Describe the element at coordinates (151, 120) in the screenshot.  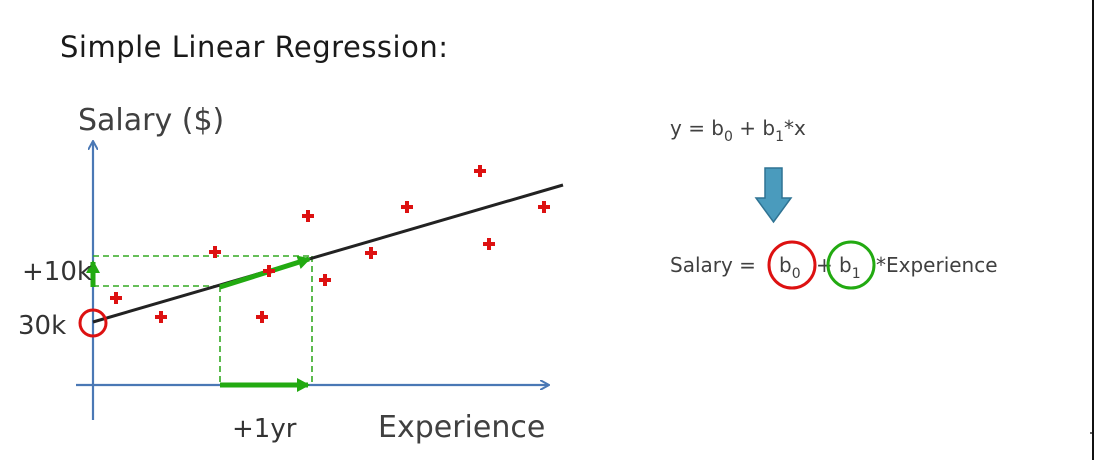
I see `y-axis-label: Salary ($)` at that location.